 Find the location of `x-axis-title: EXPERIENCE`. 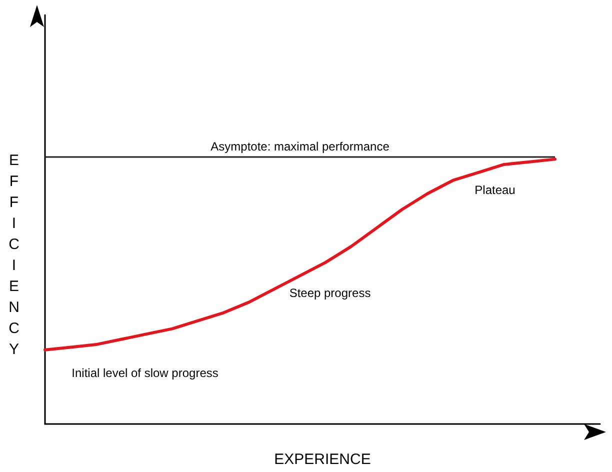

x-axis-title: EXPERIENCE is located at coordinates (322, 459).